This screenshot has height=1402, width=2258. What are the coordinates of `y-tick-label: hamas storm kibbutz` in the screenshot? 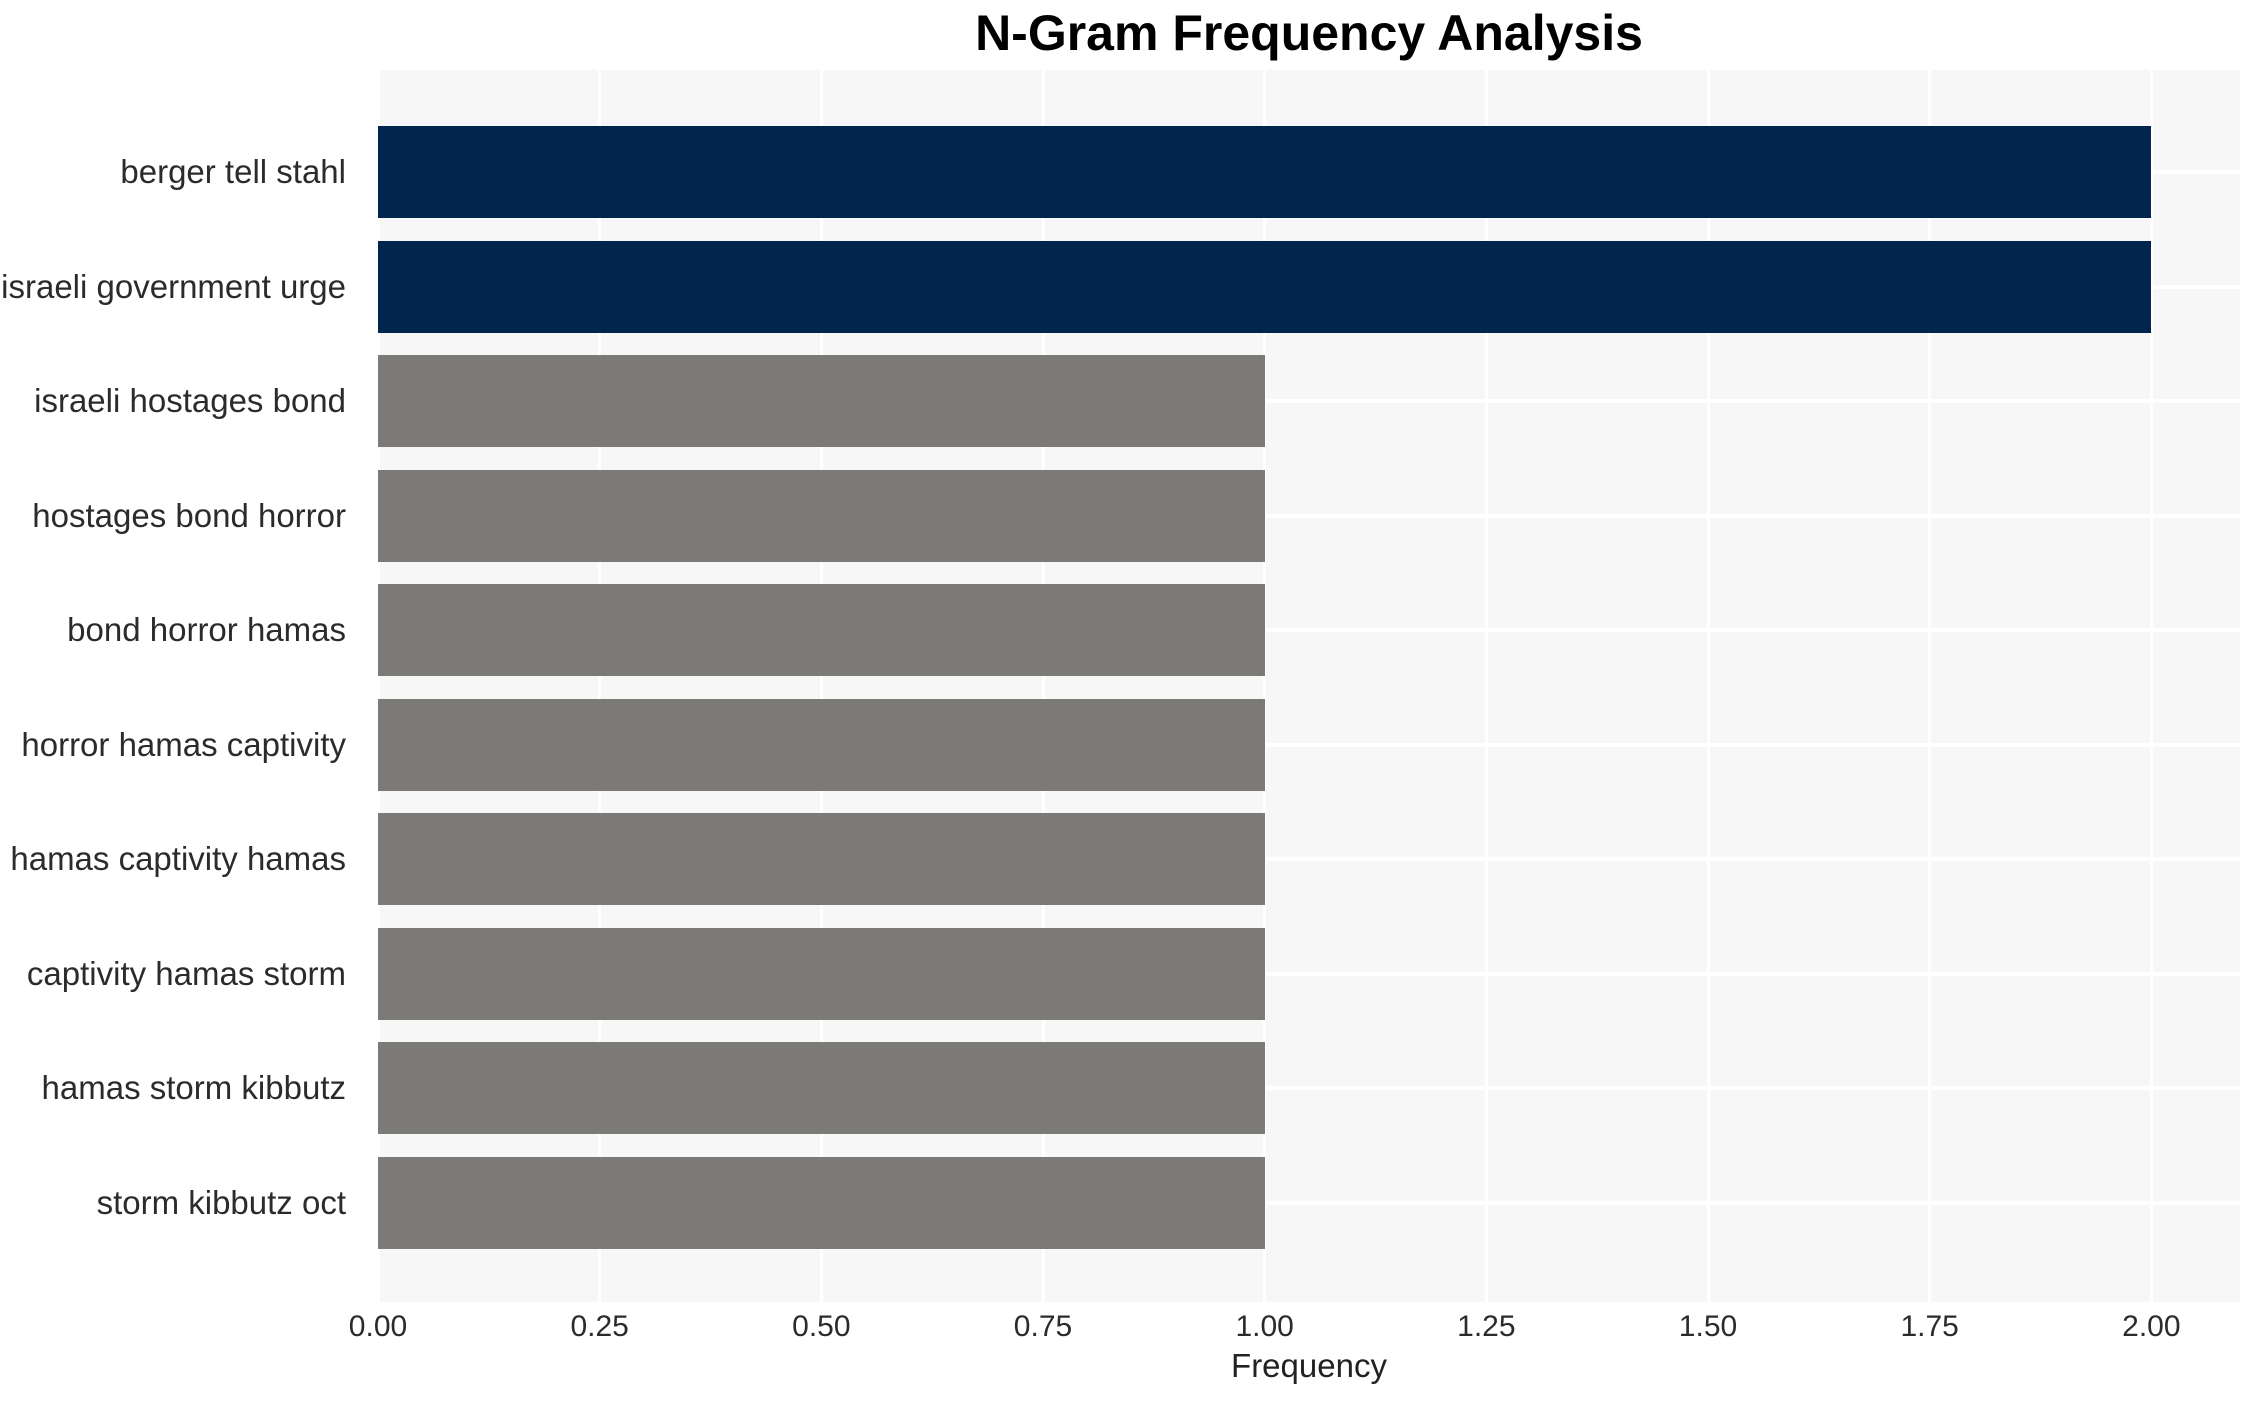 It's located at (193, 1088).